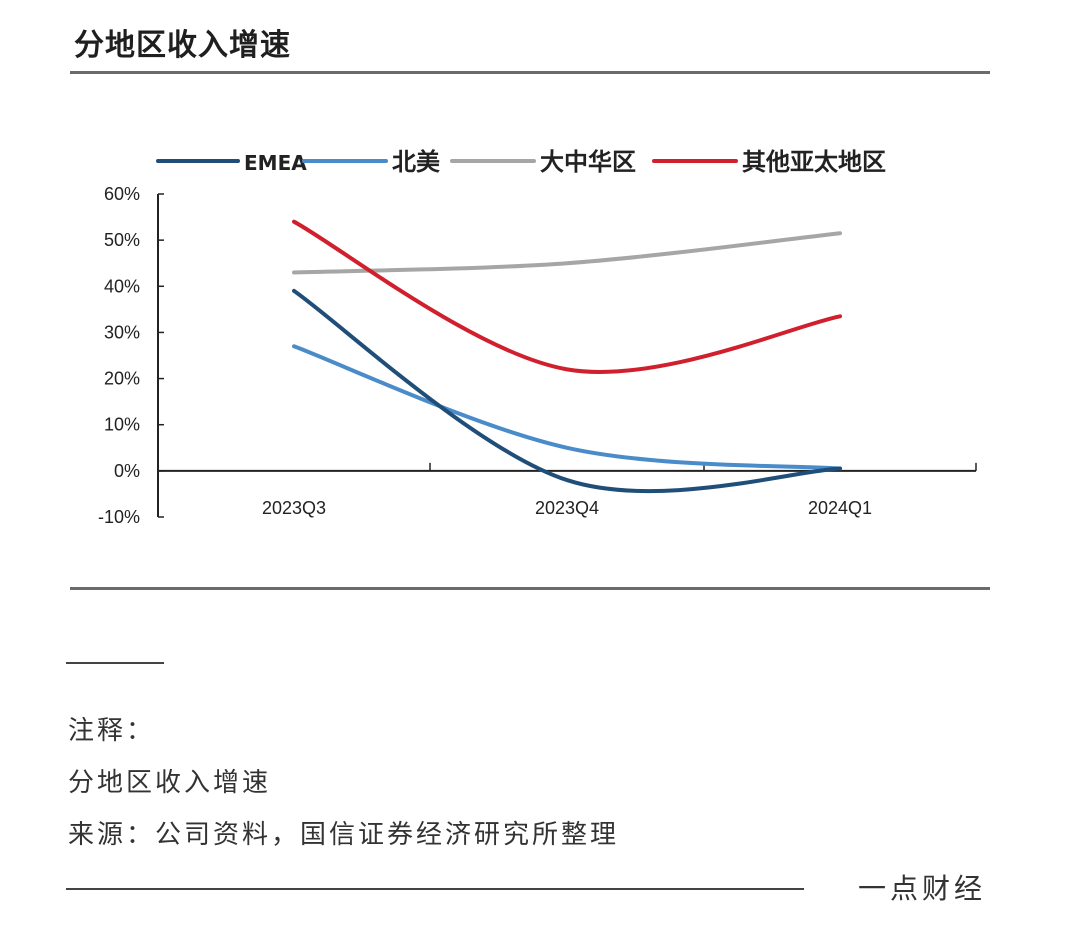 This screenshot has height=933, width=1080. What do you see at coordinates (122, 425) in the screenshot?
I see `y-tick-label: 10%` at bounding box center [122, 425].